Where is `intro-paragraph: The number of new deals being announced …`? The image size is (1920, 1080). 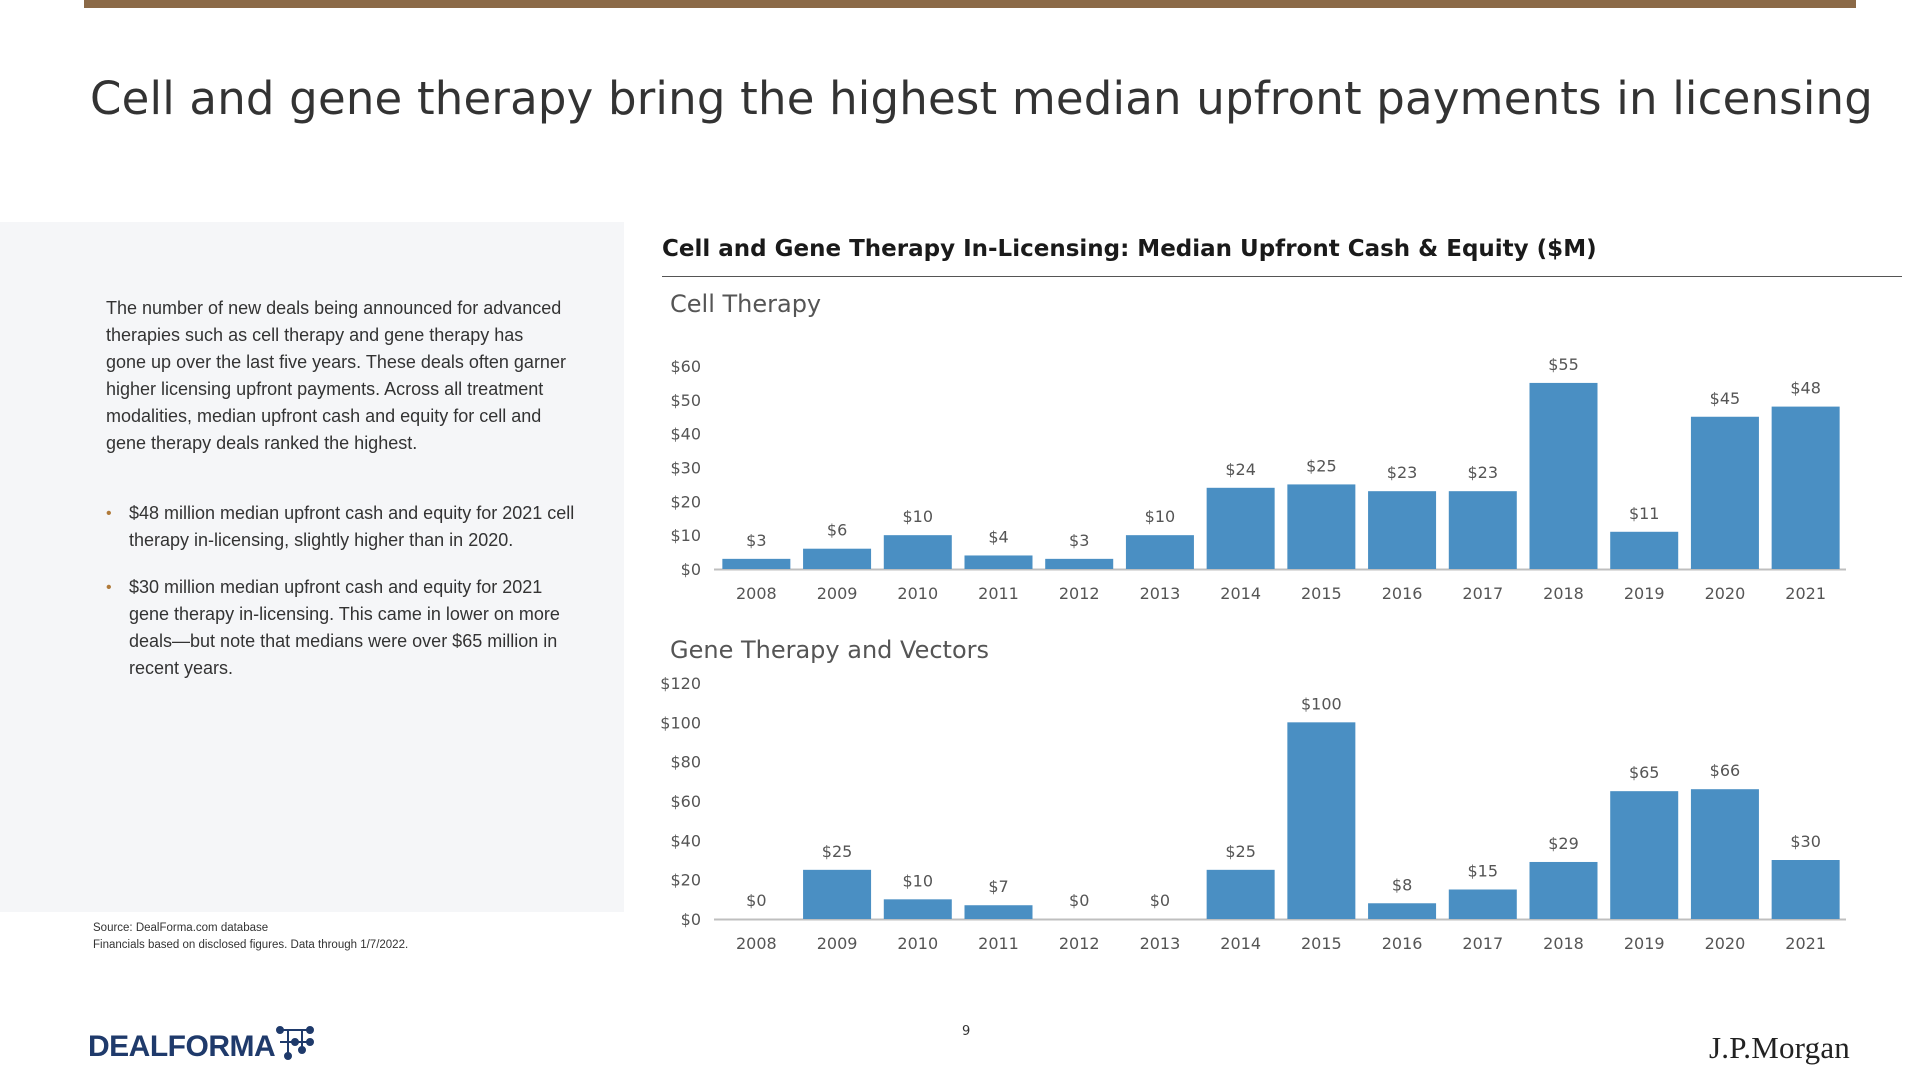
intro-paragraph: The number of new deals being announced … is located at coordinates (336, 375).